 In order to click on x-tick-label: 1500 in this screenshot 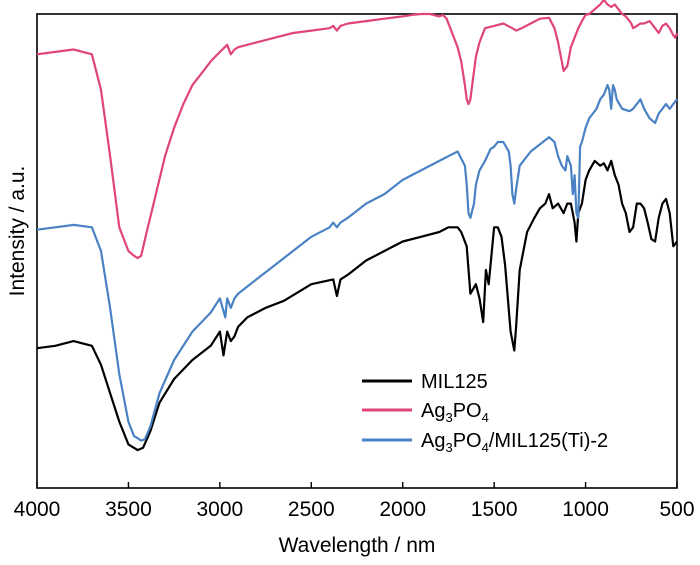, I will do `click(494, 509)`.